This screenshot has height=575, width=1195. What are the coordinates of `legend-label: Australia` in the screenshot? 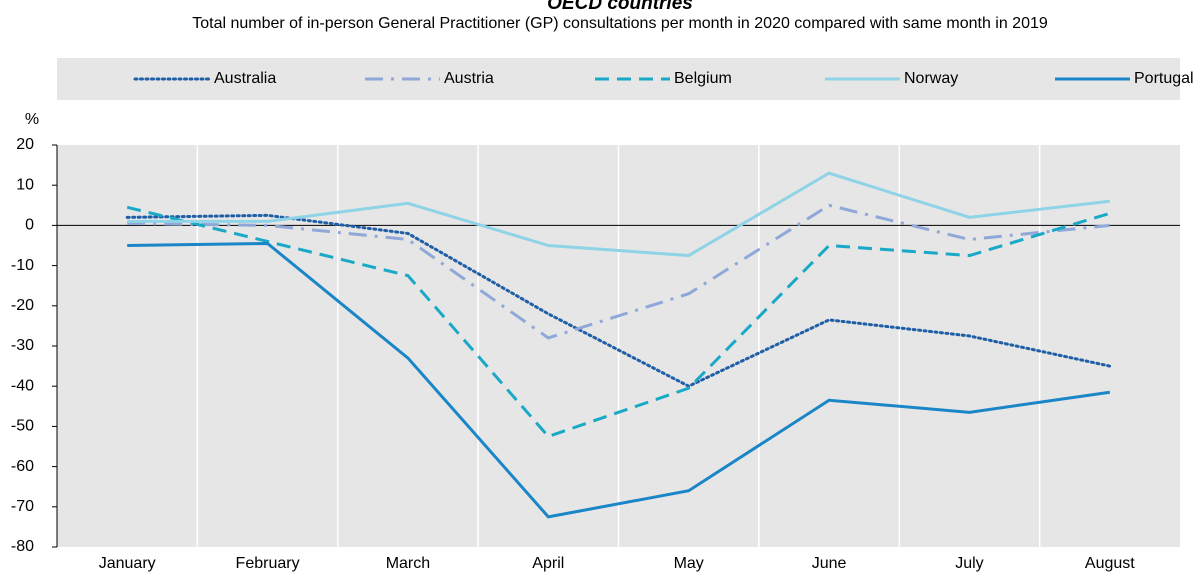 It's located at (245, 78).